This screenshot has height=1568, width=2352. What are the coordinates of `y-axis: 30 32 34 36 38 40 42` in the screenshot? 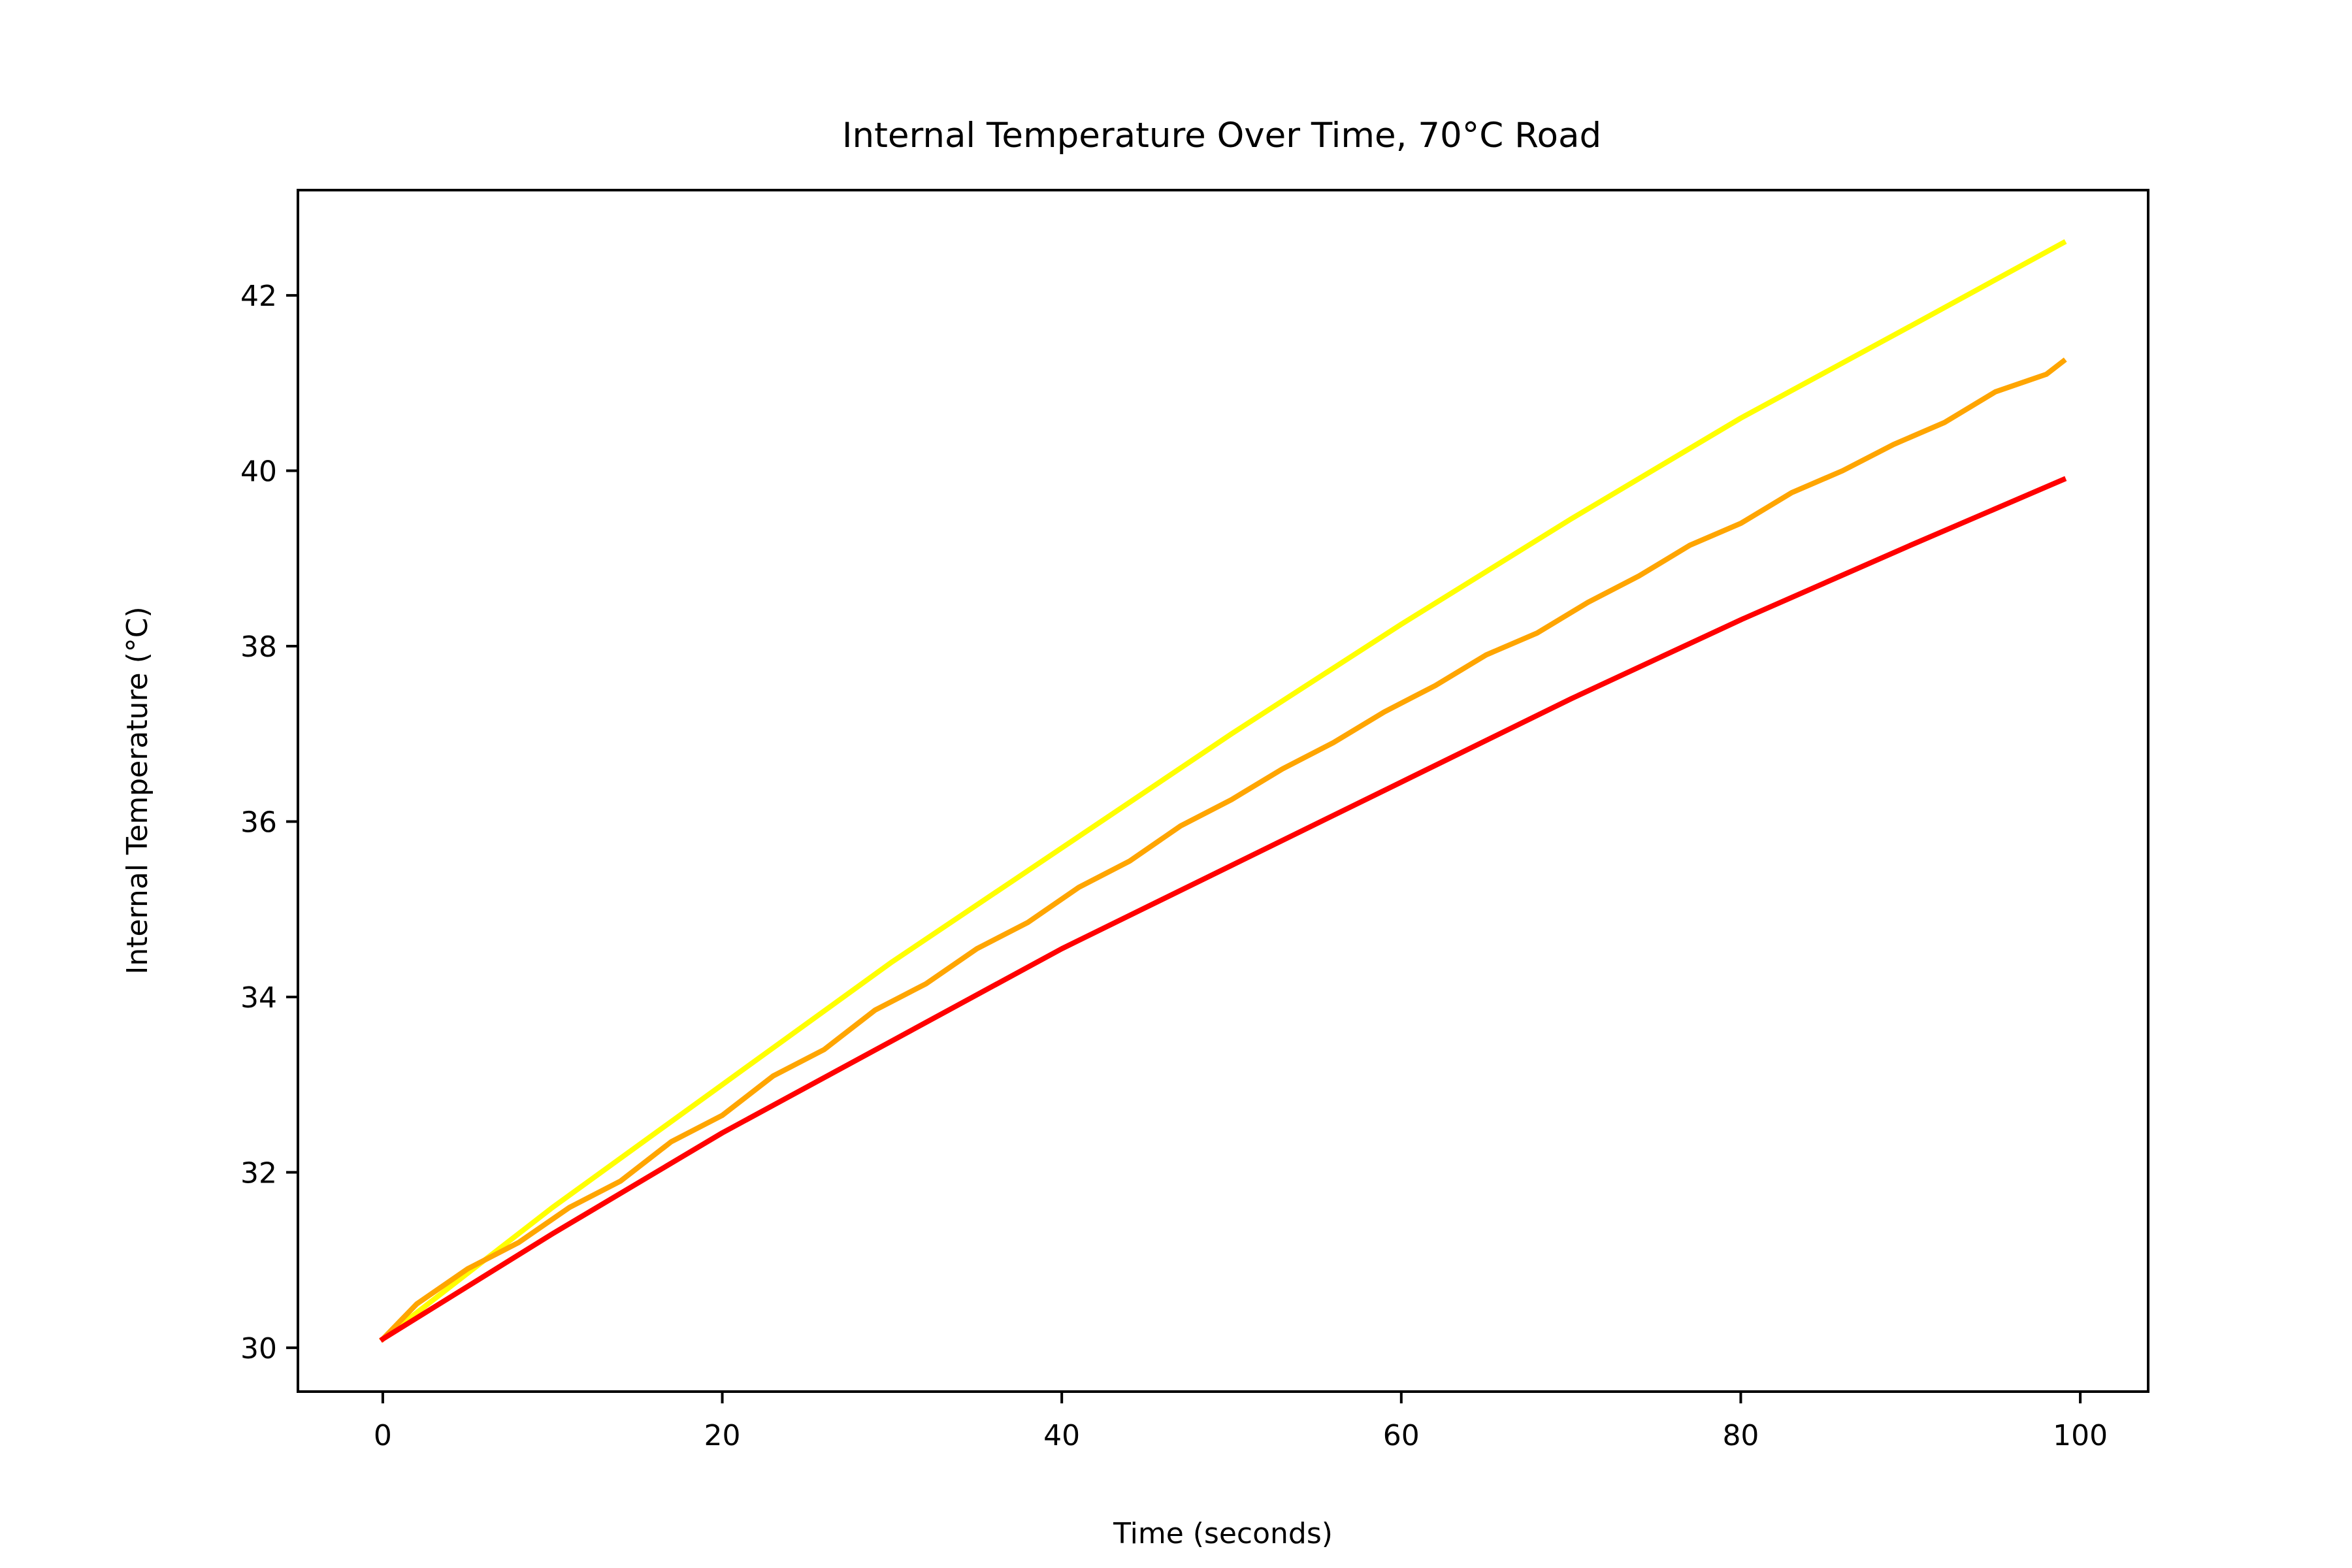 It's located at (269, 822).